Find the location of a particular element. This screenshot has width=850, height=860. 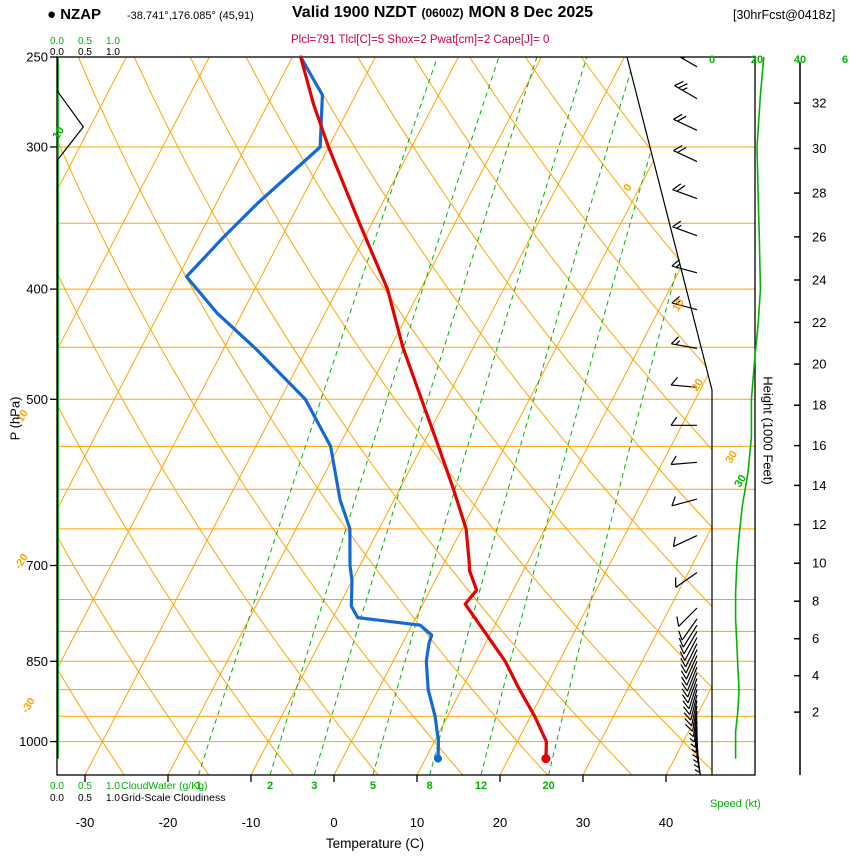

temperature-tick-label: -10 is located at coordinates (251, 822).